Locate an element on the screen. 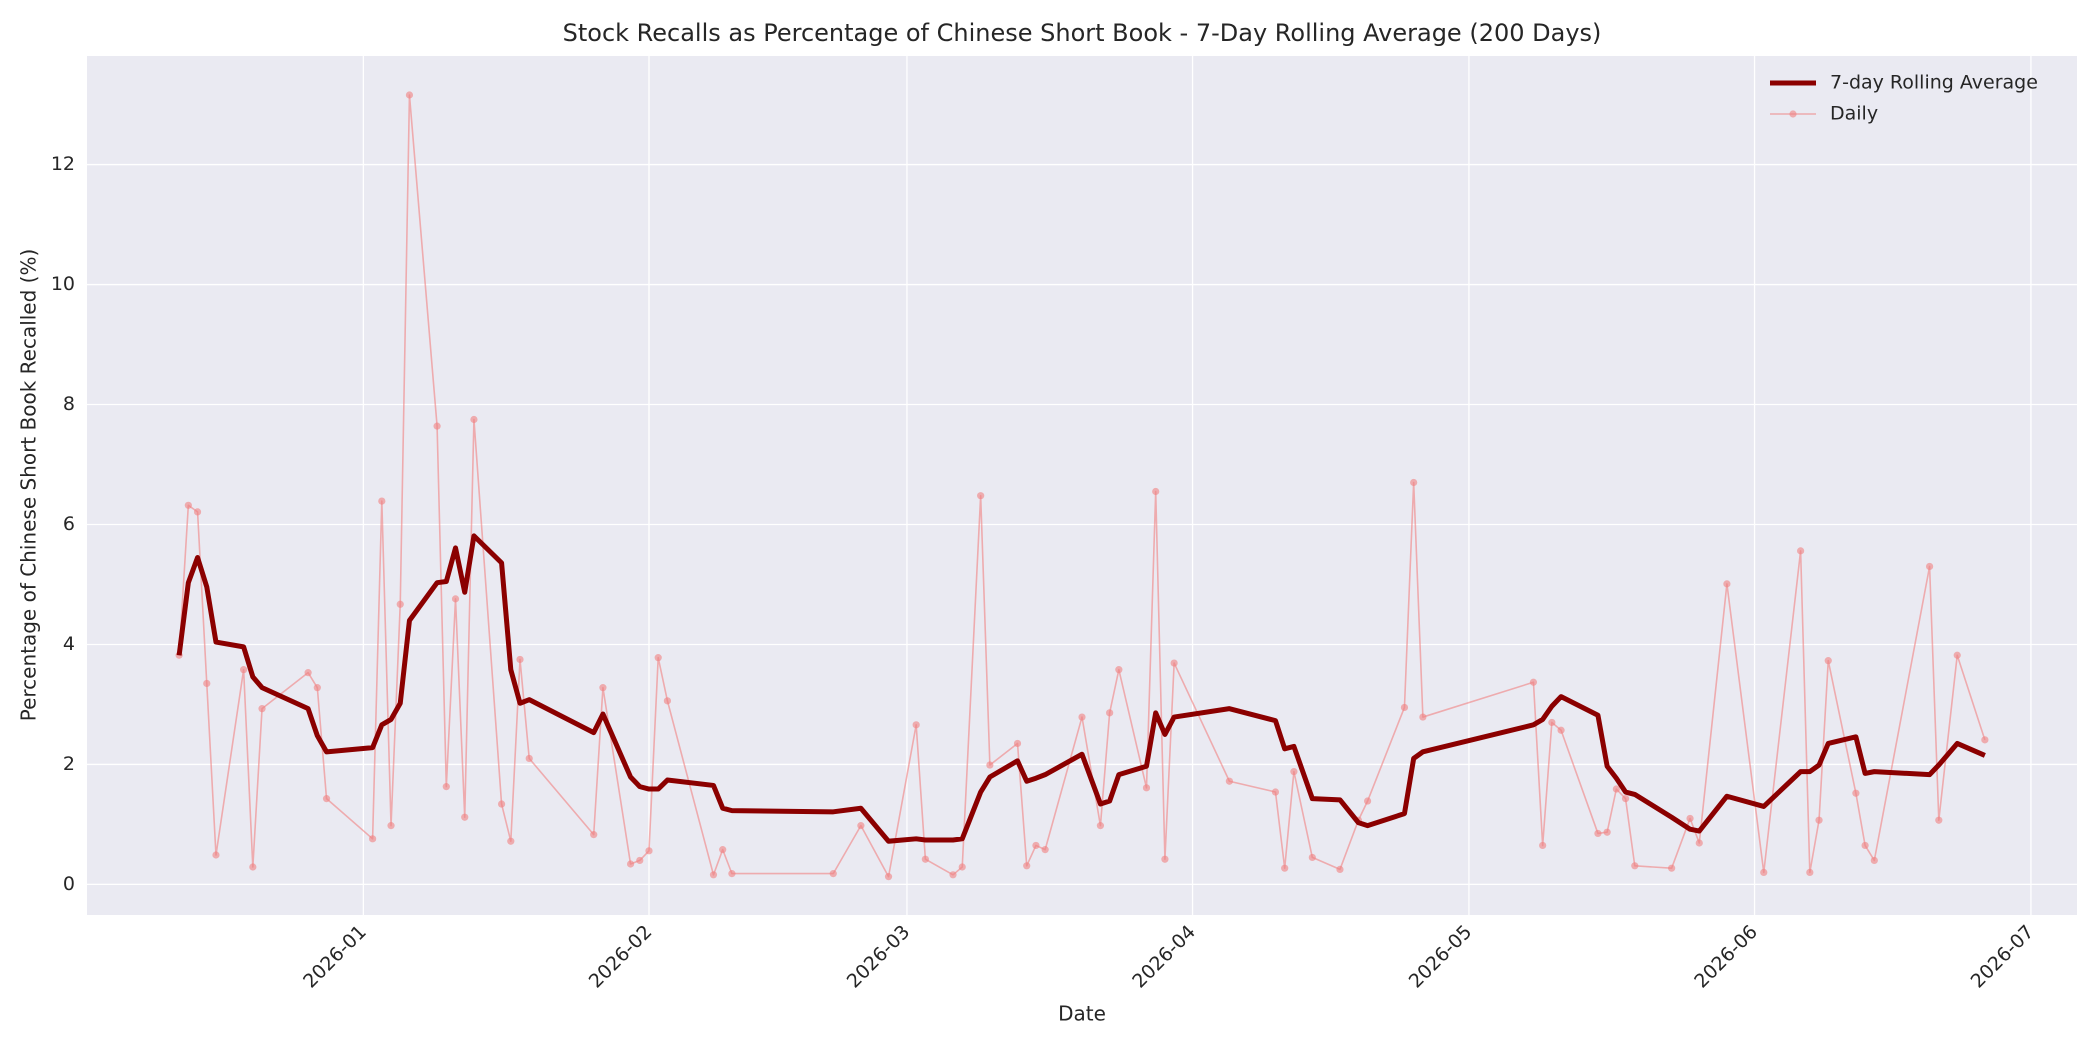 This screenshot has height=1050, width=2100. y-tick-label: 2 is located at coordinates (69, 764).